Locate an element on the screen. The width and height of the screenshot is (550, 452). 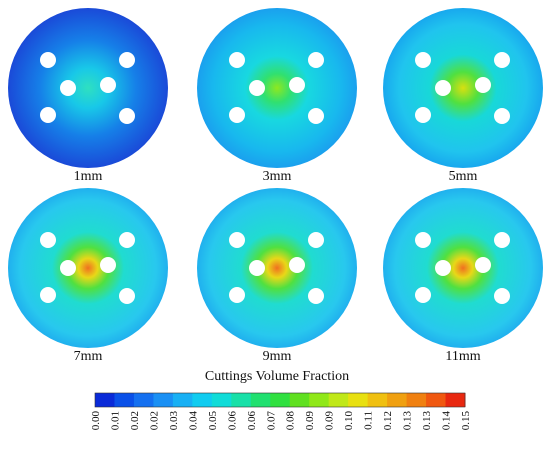
colorbar-tick-label: 0.10 is located at coordinates (349, 421).